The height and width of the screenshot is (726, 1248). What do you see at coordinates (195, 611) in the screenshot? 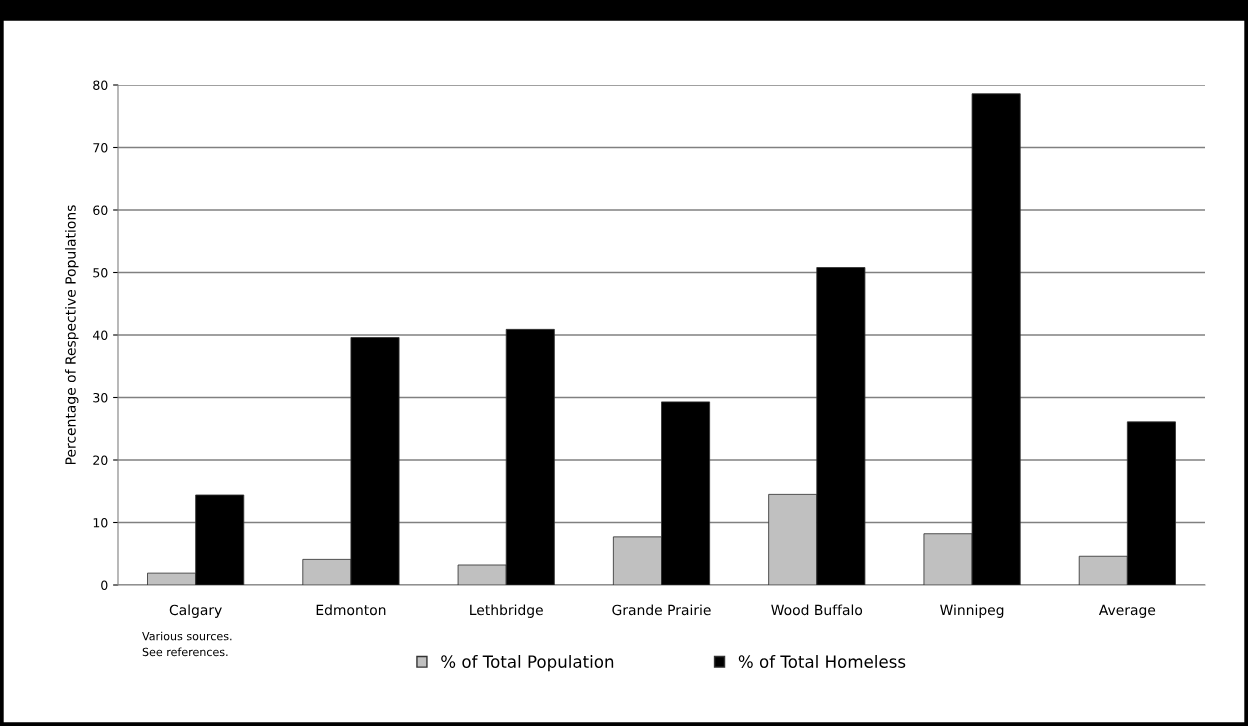
I see `x-tick-label: Calgary` at bounding box center [195, 611].